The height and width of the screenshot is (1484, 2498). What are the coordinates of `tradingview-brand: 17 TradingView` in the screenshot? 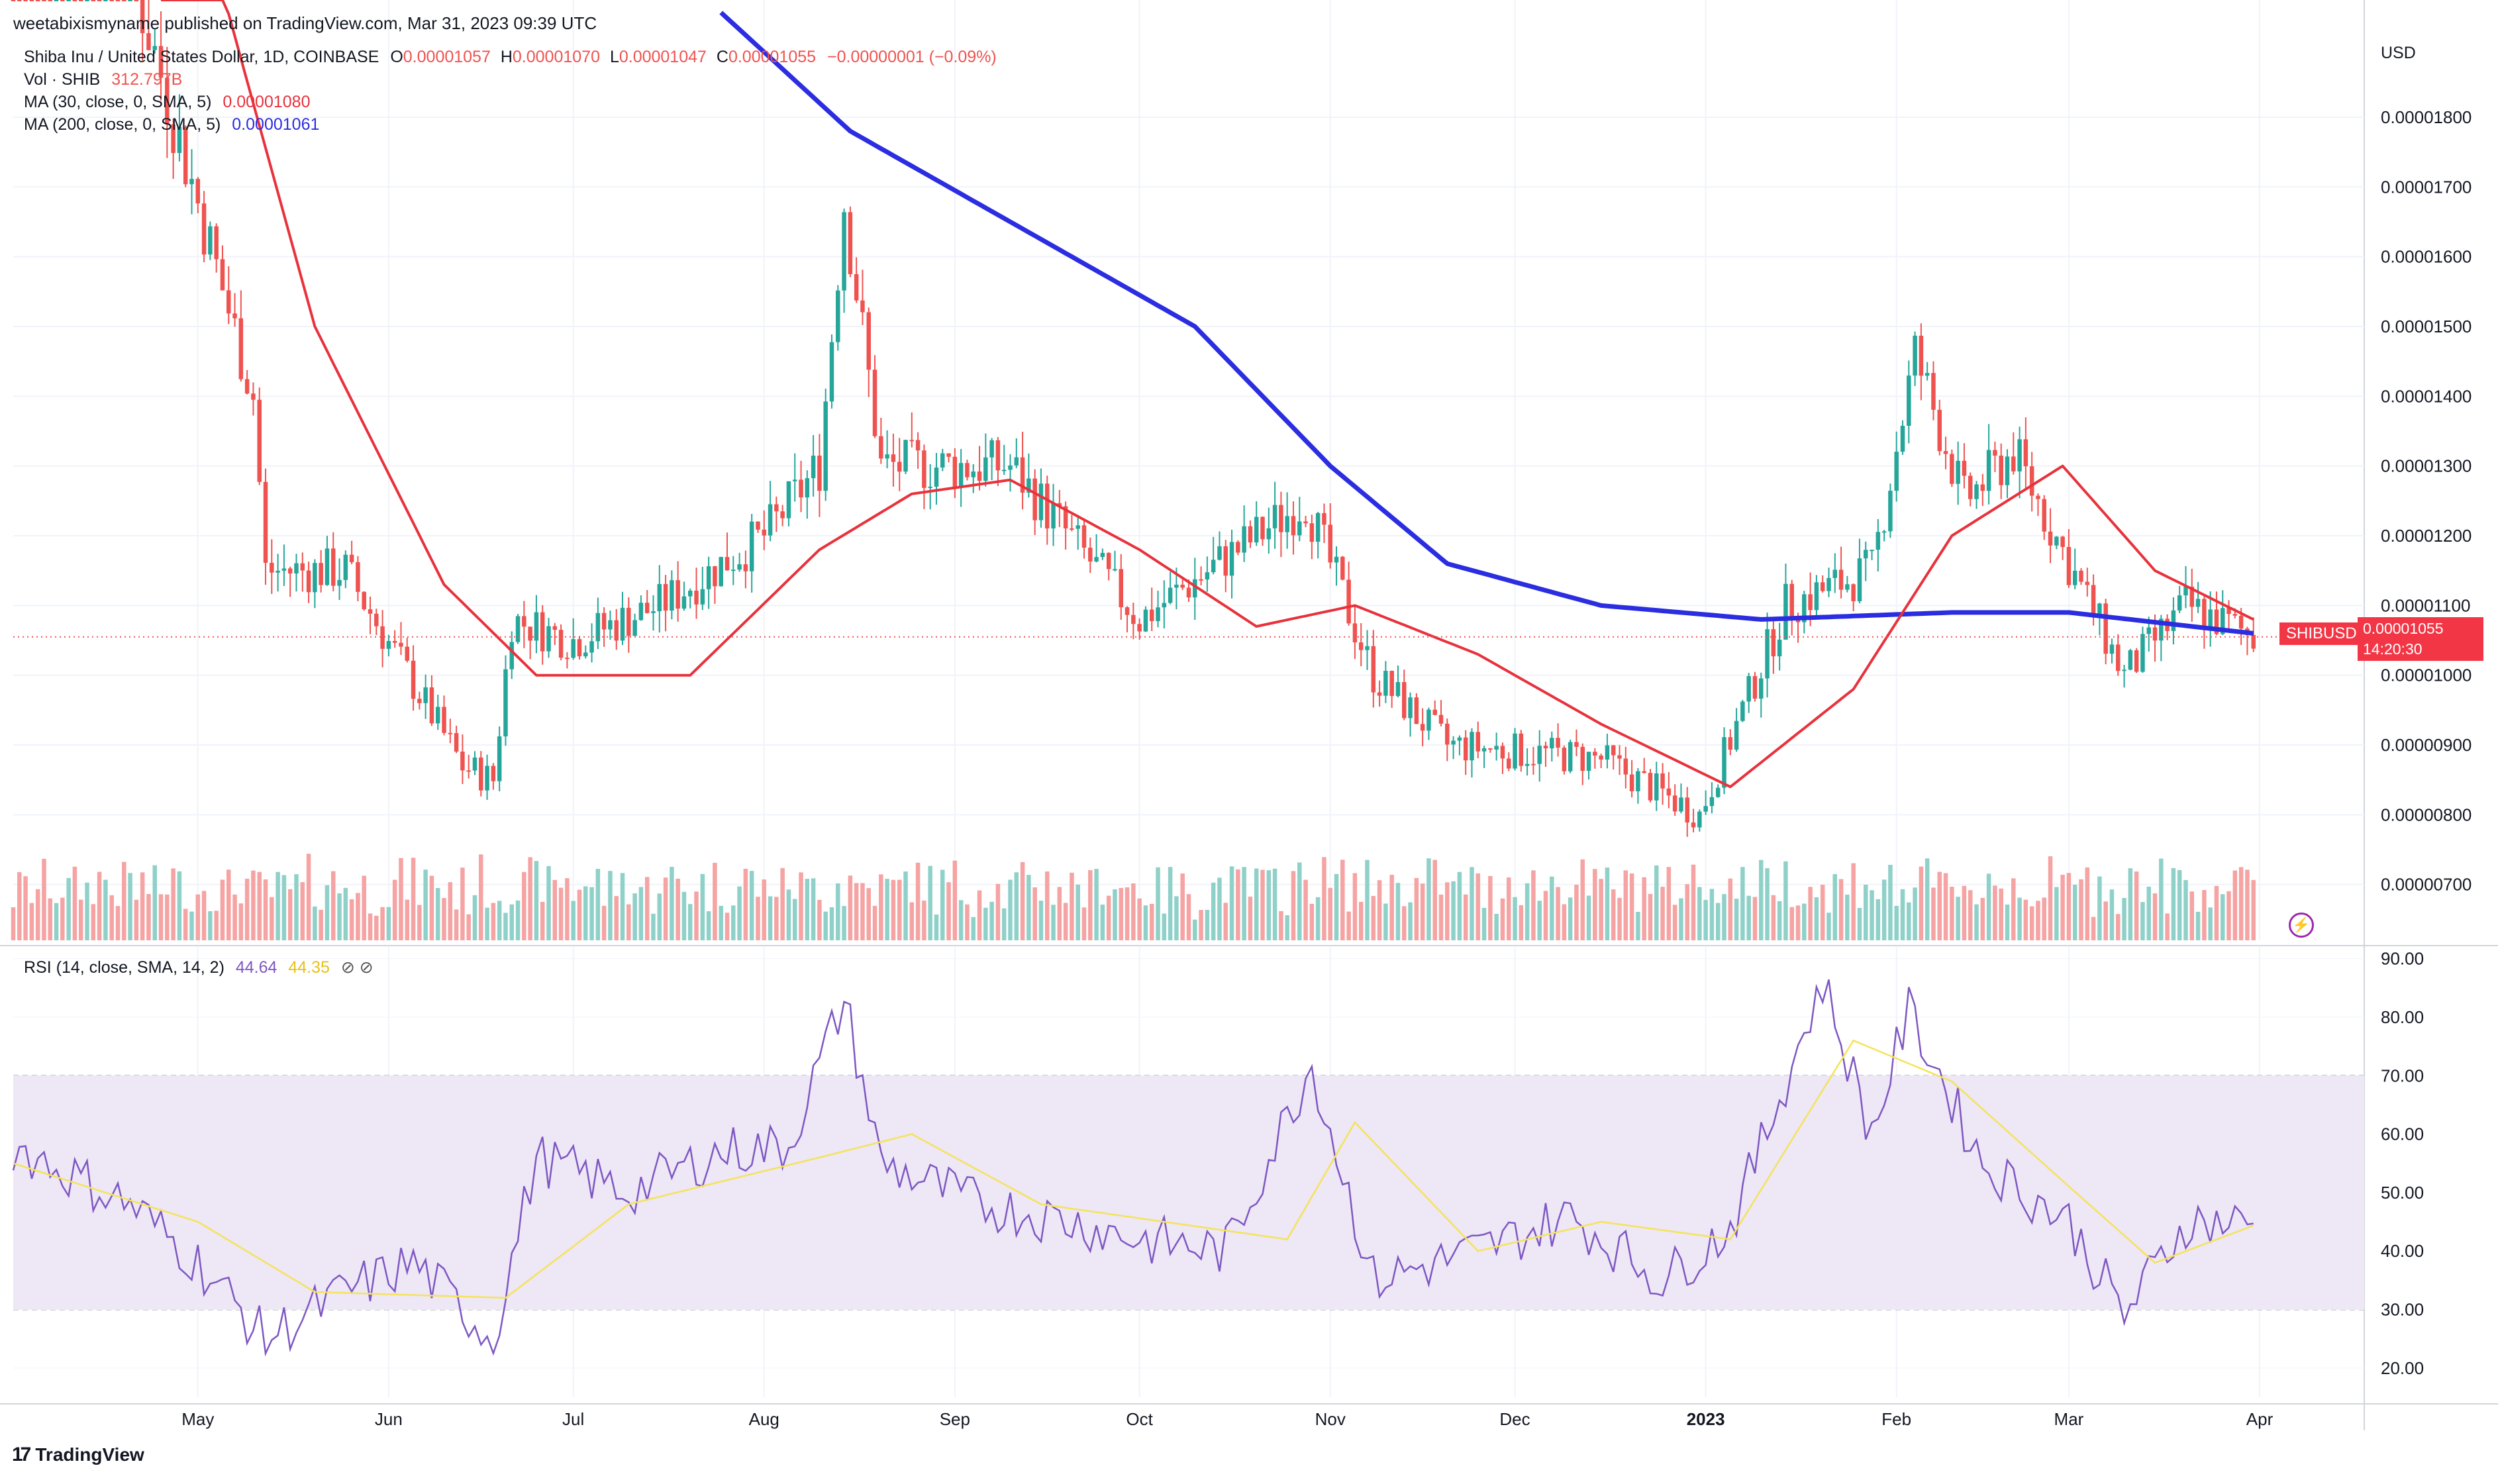 It's located at (78, 1455).